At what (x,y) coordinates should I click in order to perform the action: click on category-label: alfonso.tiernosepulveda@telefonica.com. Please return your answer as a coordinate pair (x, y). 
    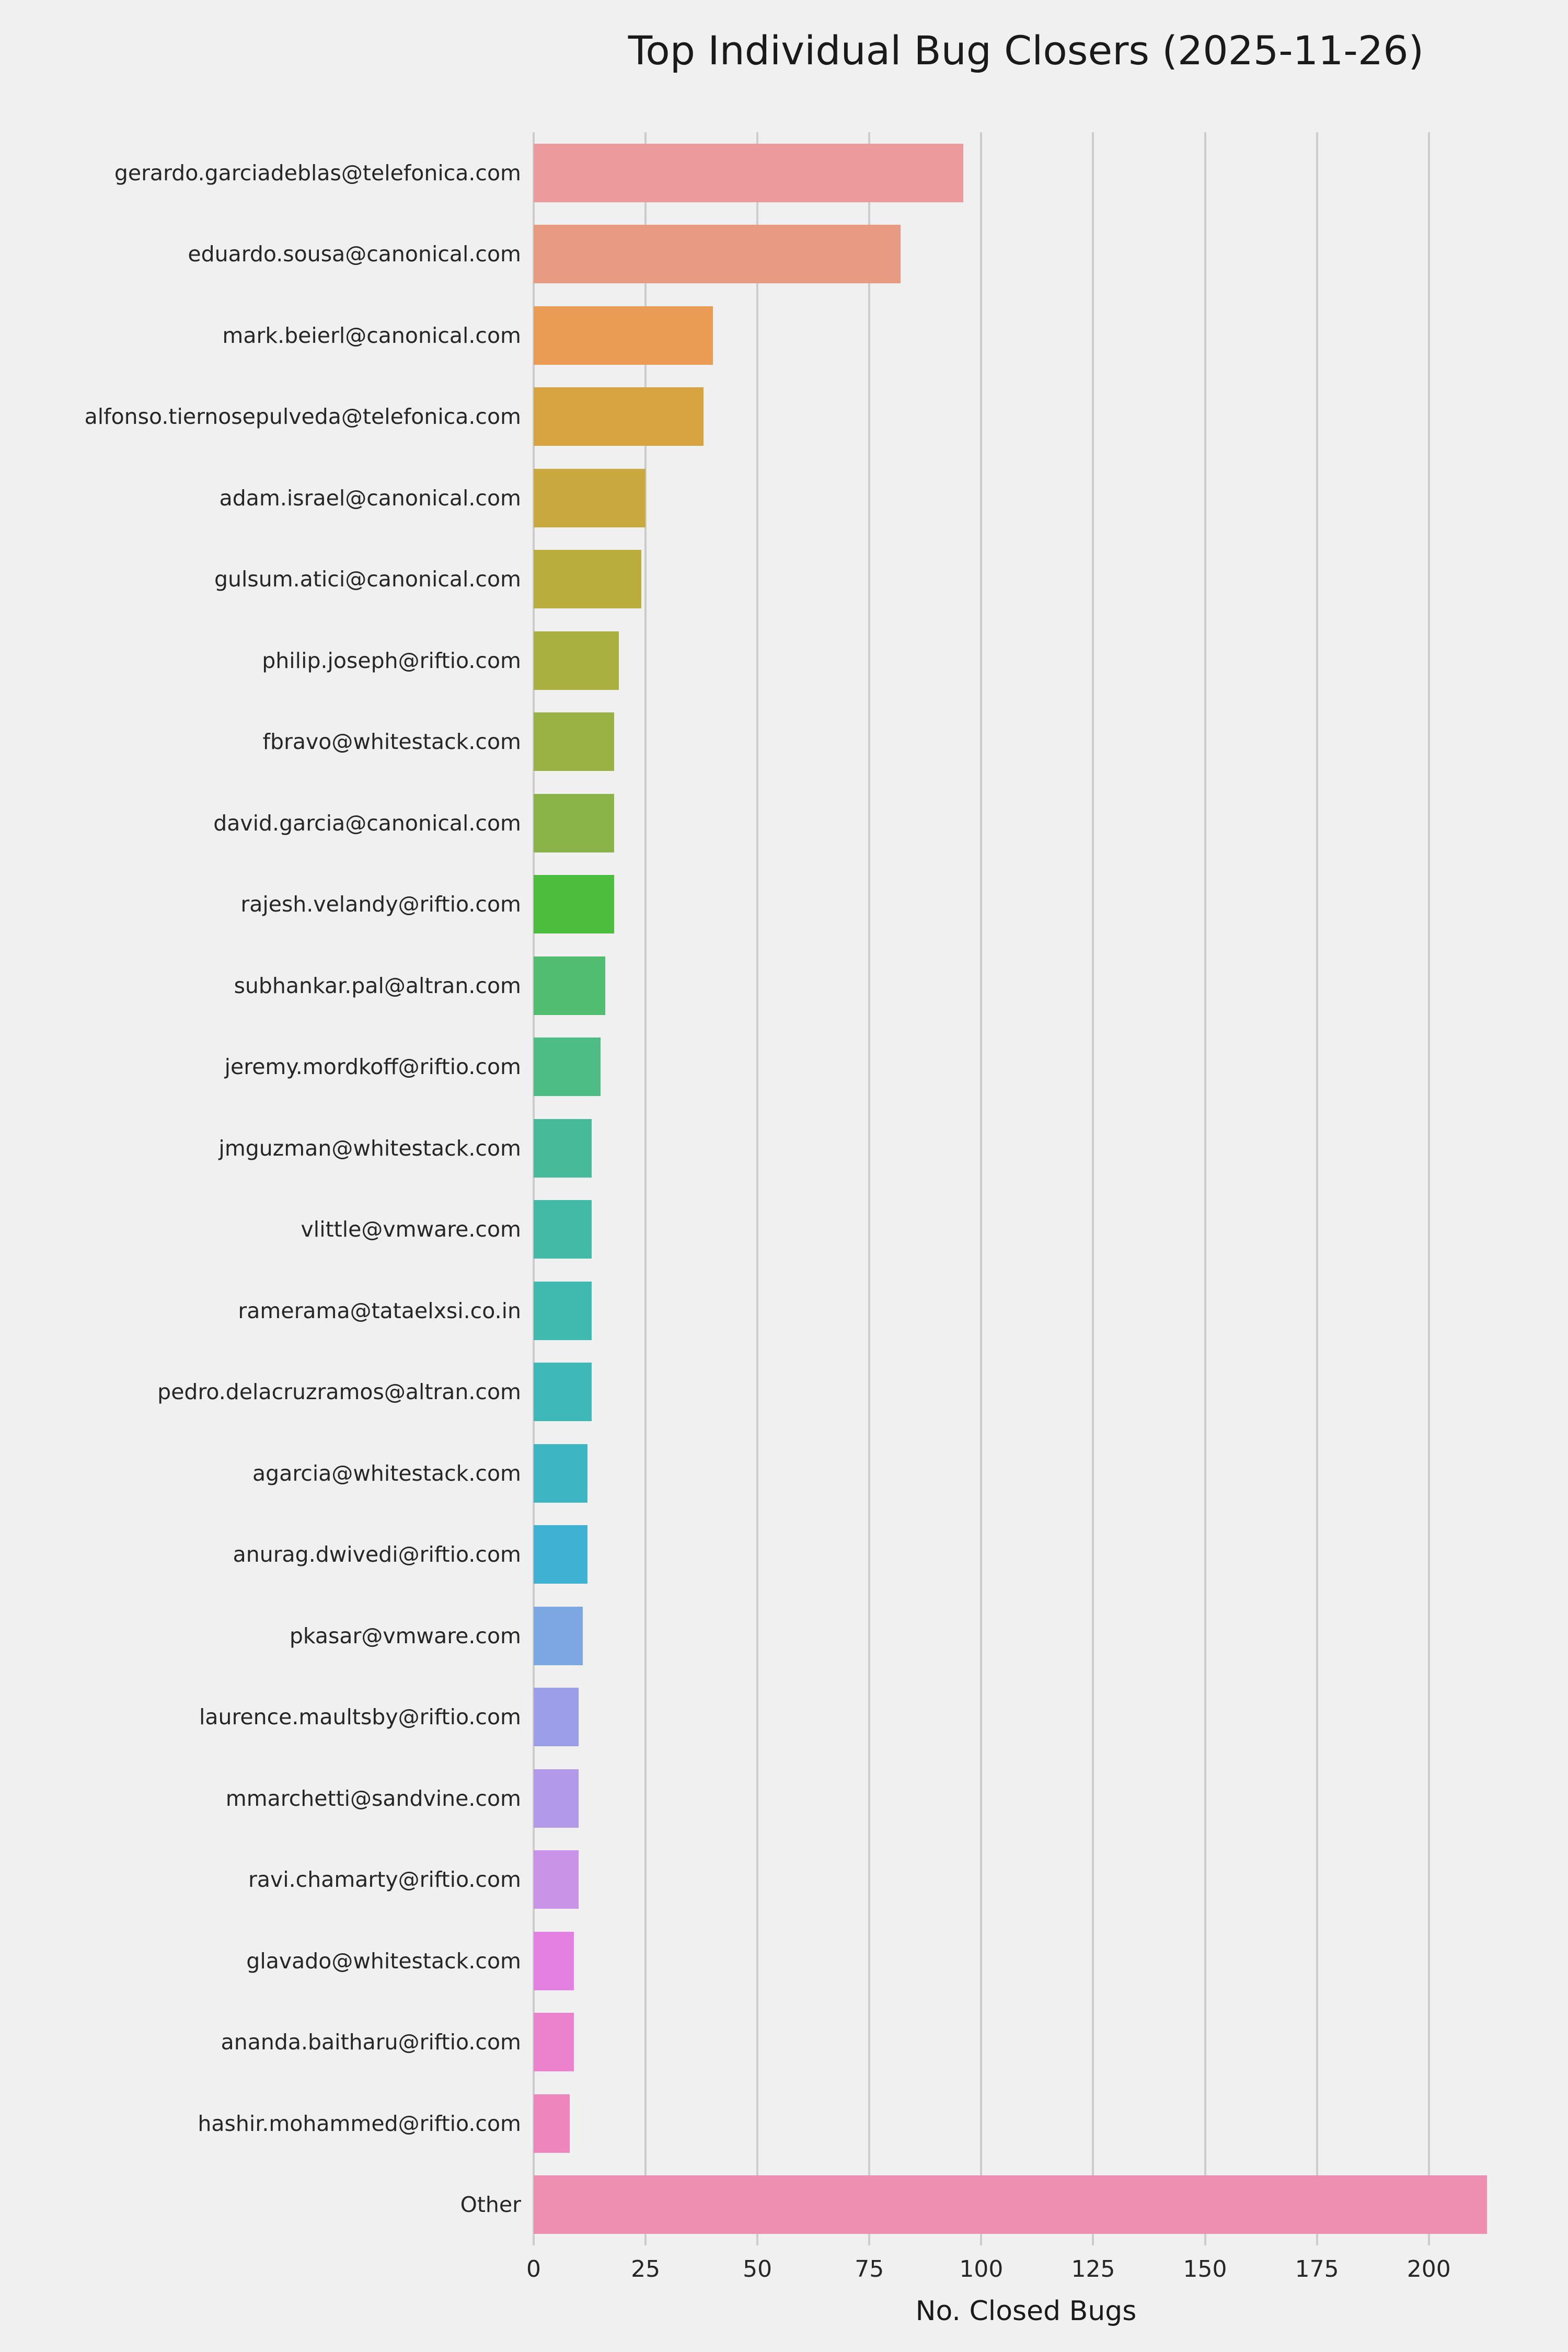
    Looking at the image, I should click on (302, 417).